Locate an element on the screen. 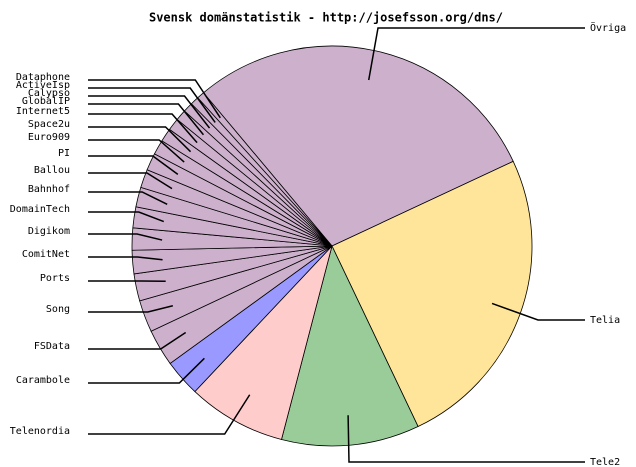  slice-label: FSData is located at coordinates (52, 346).